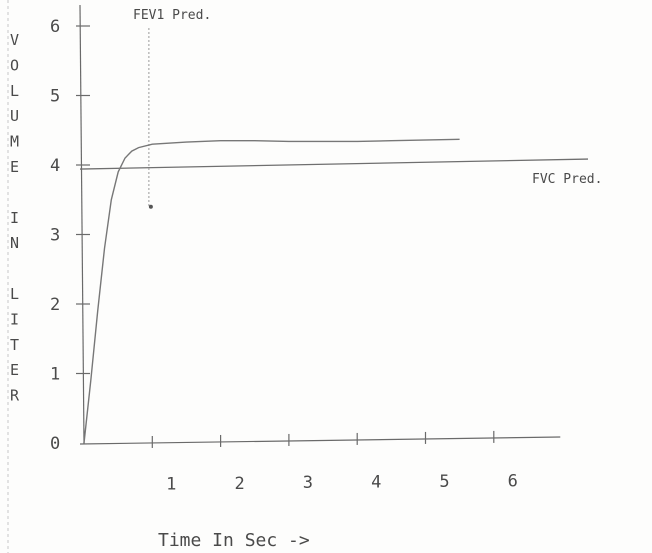 This screenshot has height=553, width=652. What do you see at coordinates (14, 345) in the screenshot?
I see `y-axis-label-letter: T` at bounding box center [14, 345].